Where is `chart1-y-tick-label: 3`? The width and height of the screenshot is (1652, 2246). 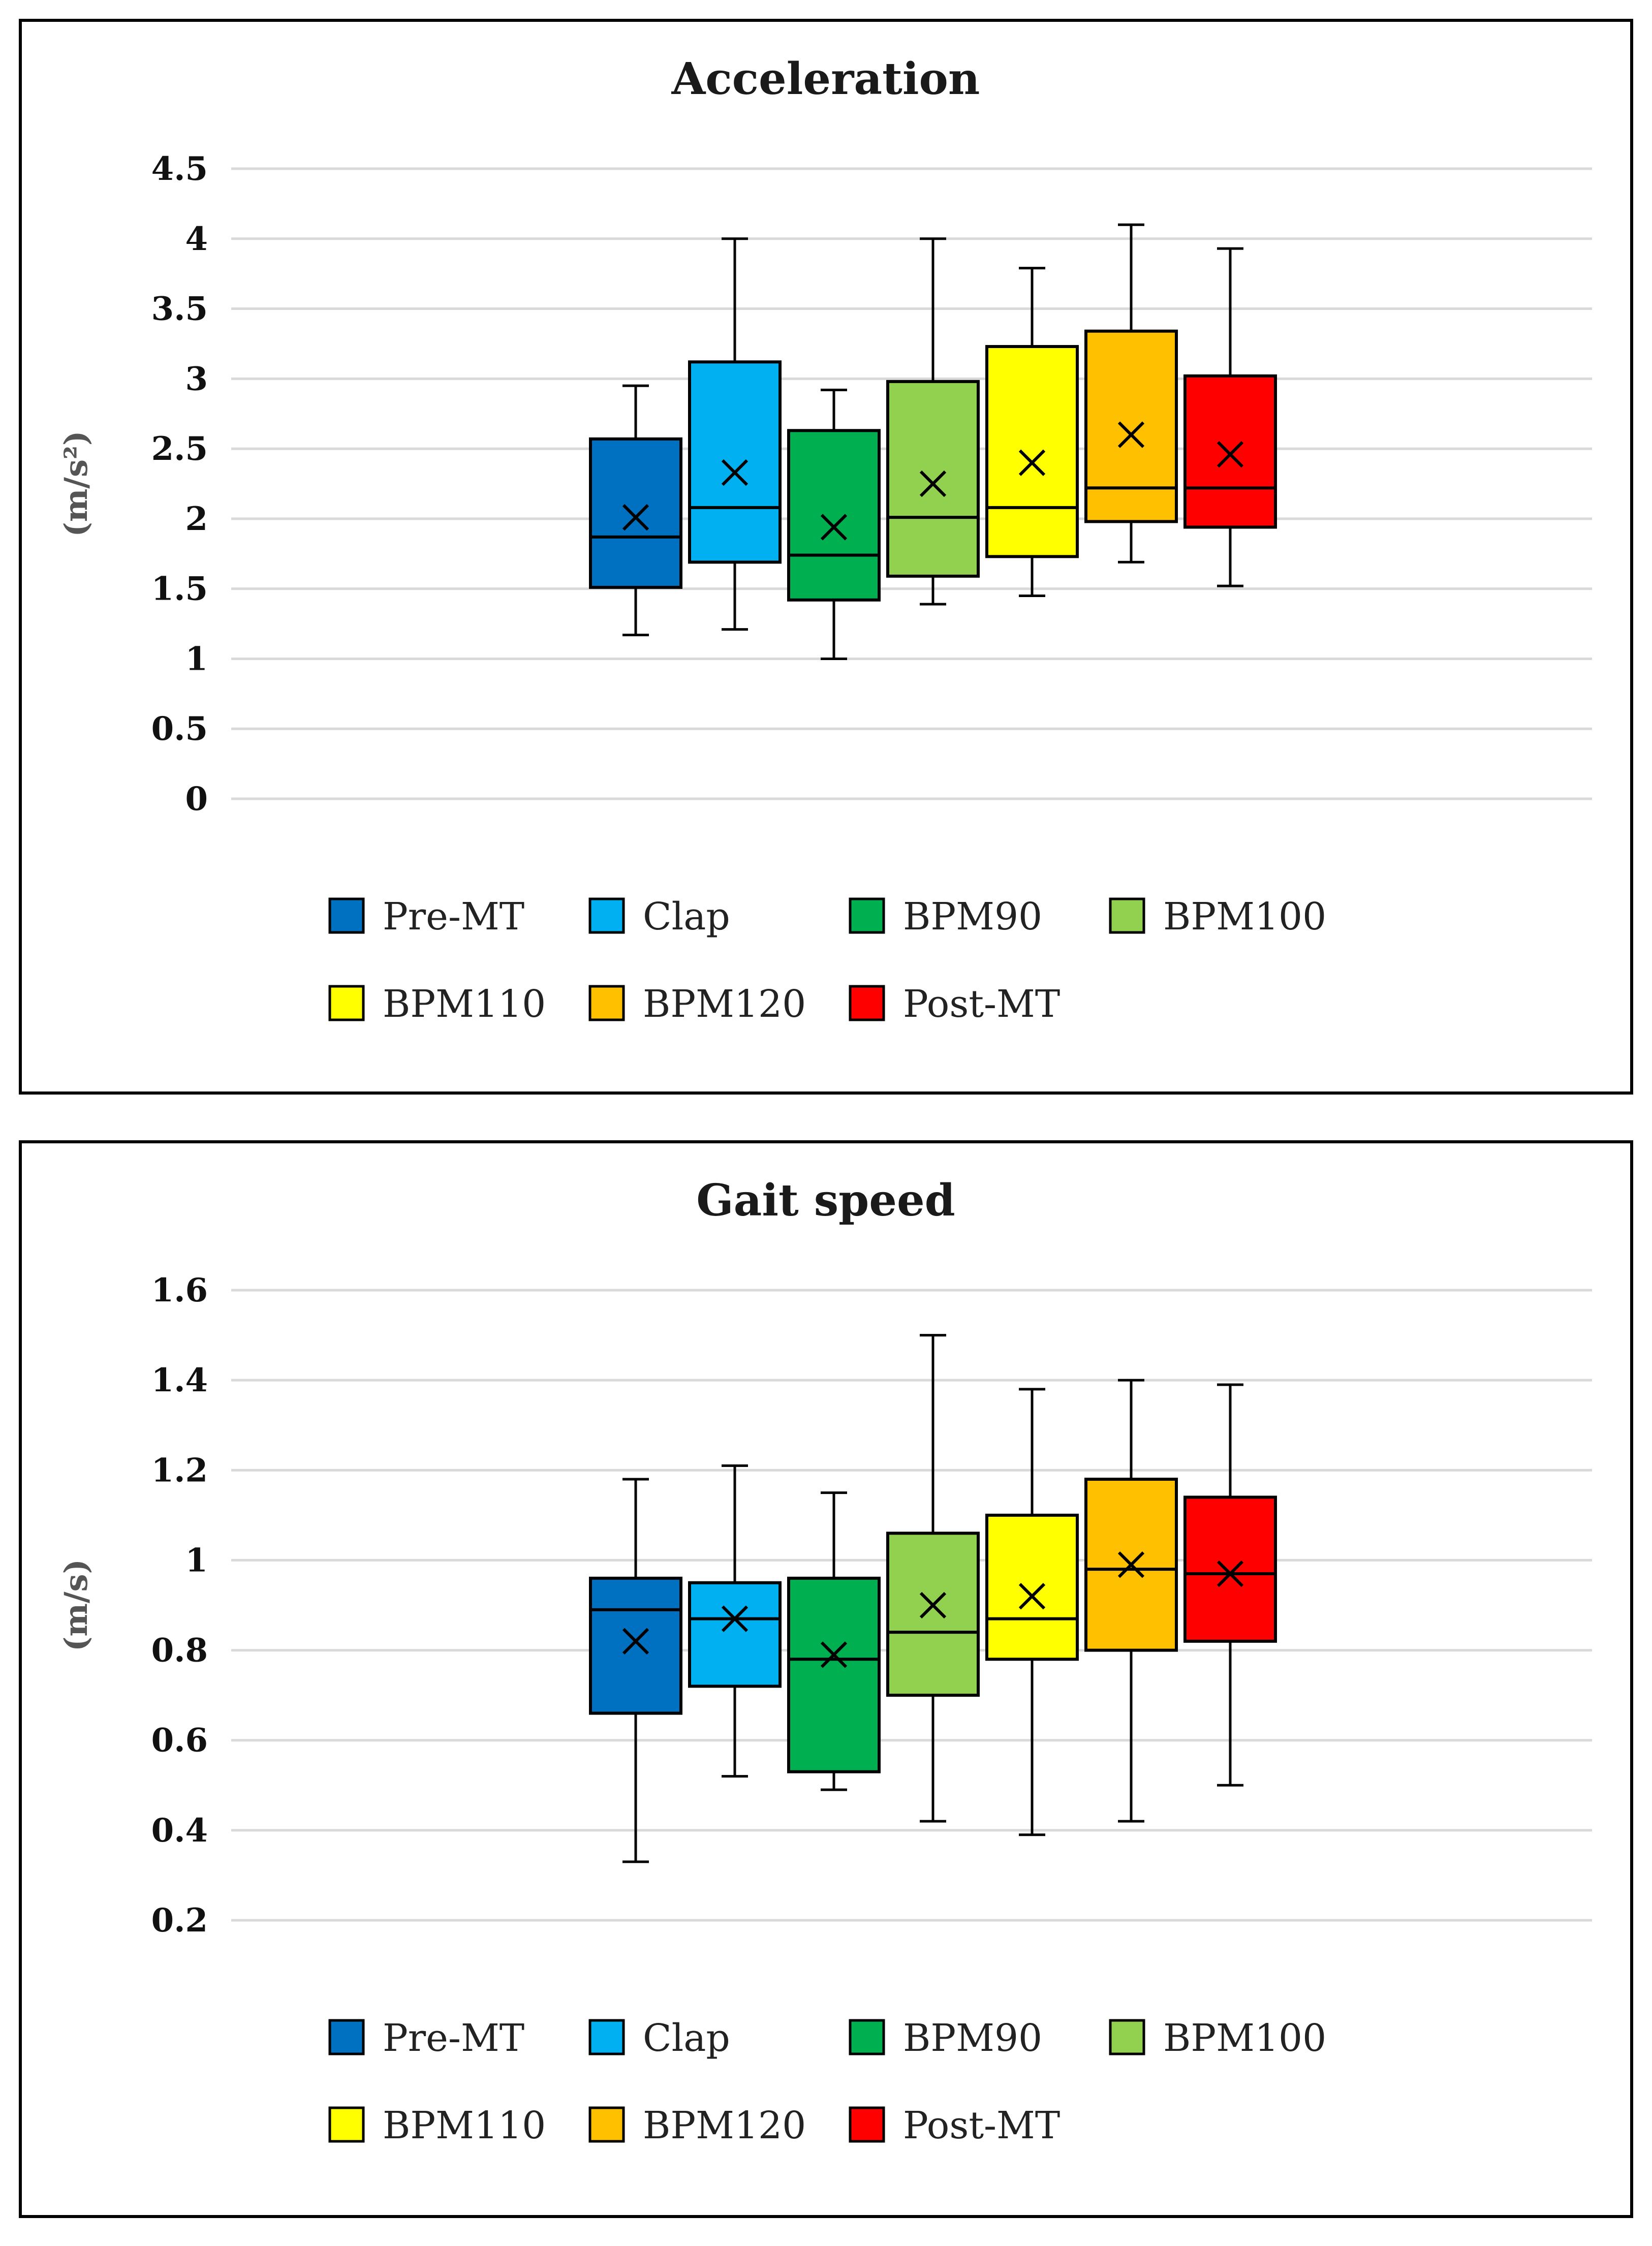
chart1-y-tick-label: 3 is located at coordinates (196, 379).